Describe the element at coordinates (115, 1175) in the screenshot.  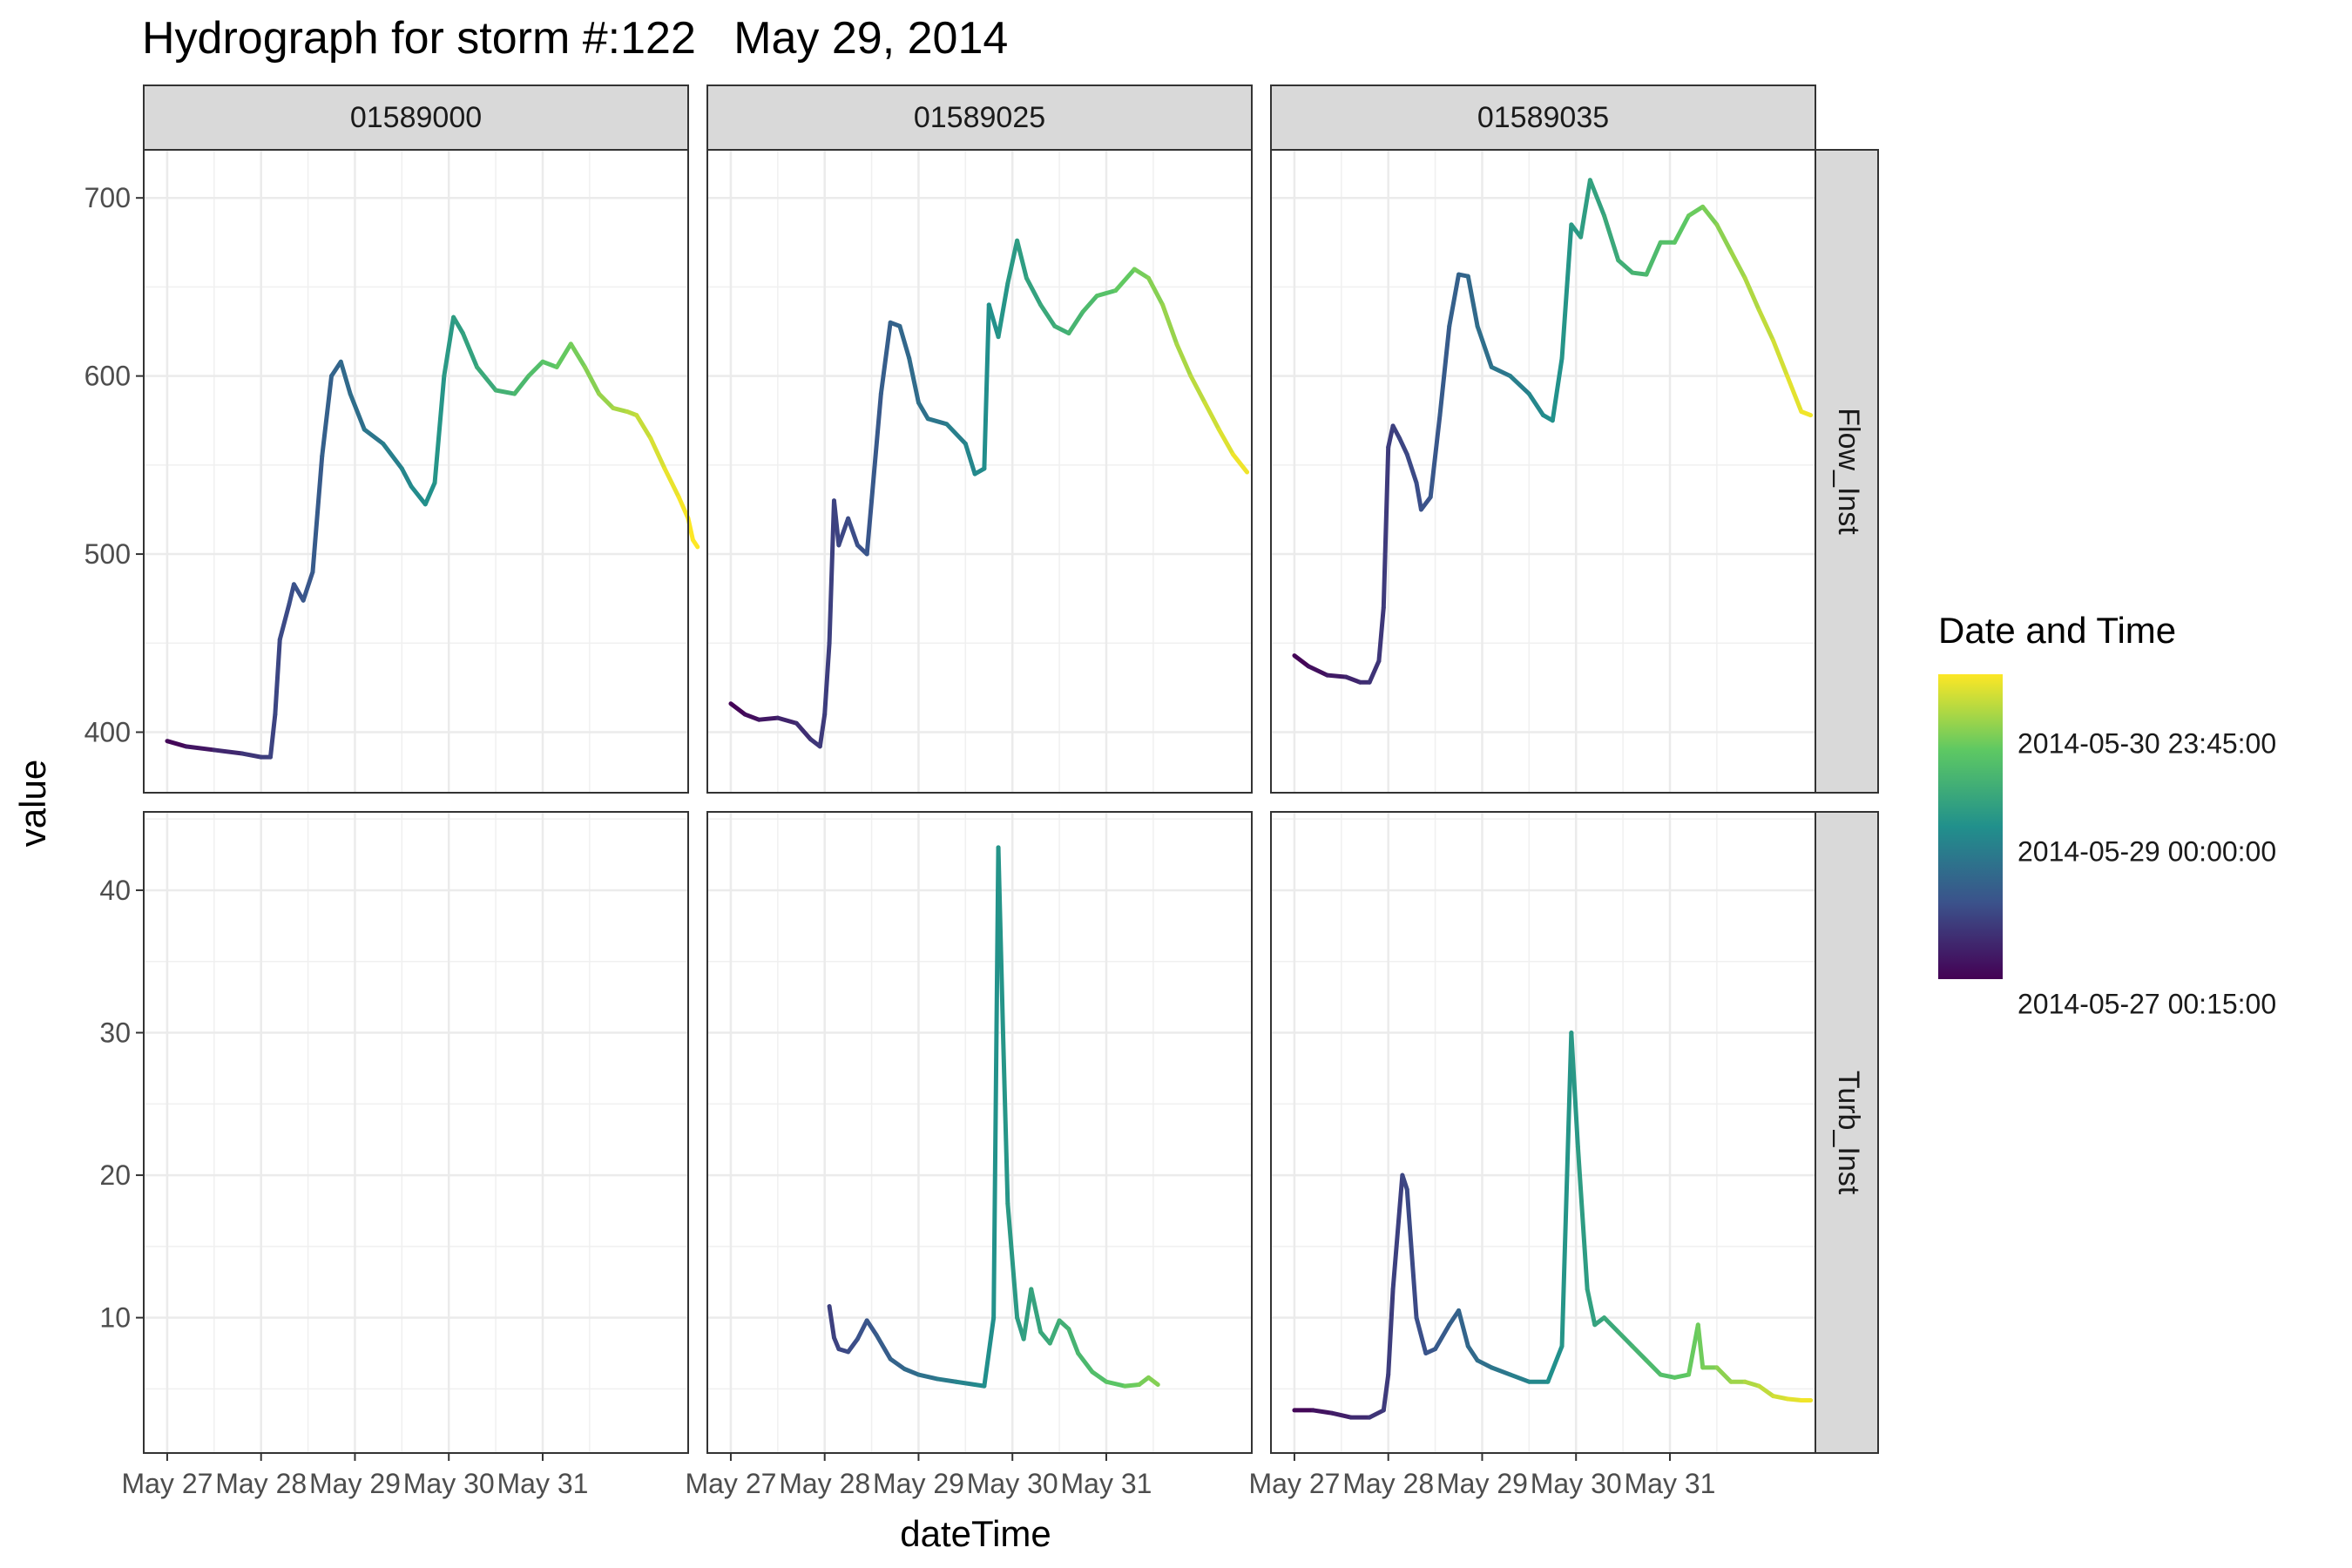
I see `y-tick-label: 20` at that location.